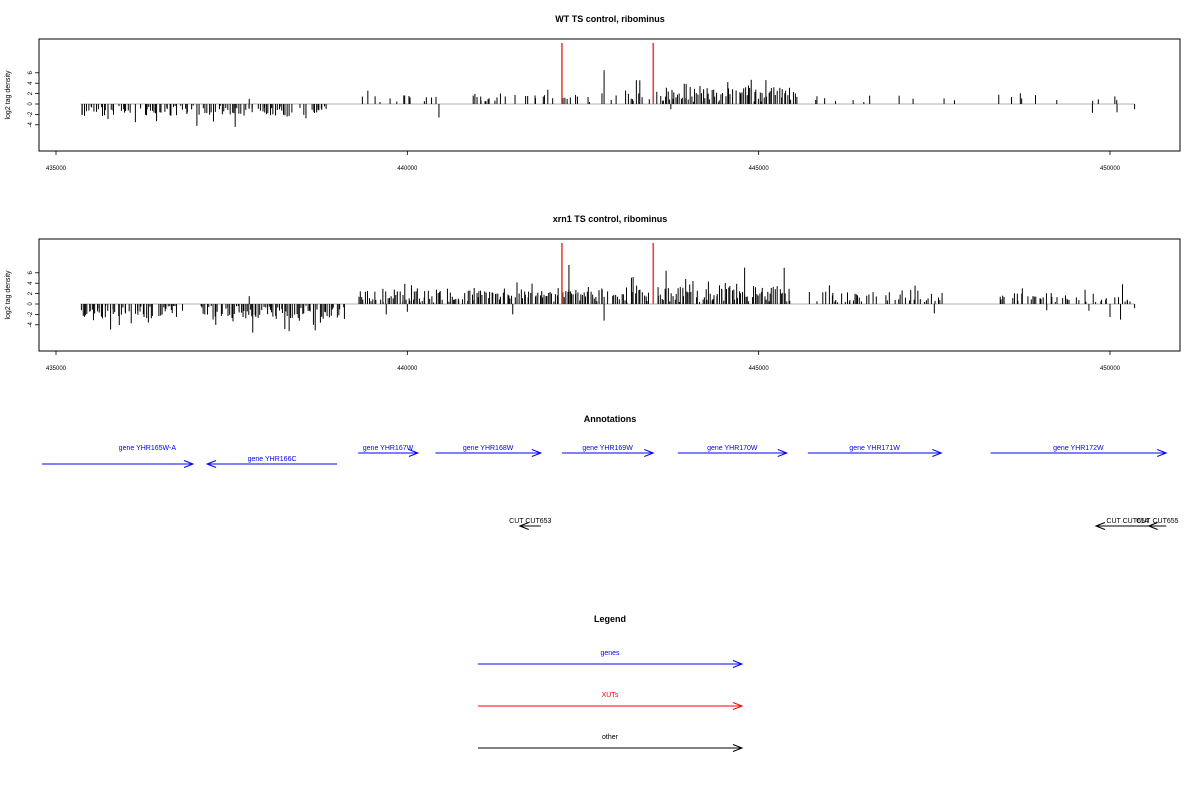 This screenshot has width=1200, height=800. I want to click on wt-y-tick-label: 0, so click(31, 104).